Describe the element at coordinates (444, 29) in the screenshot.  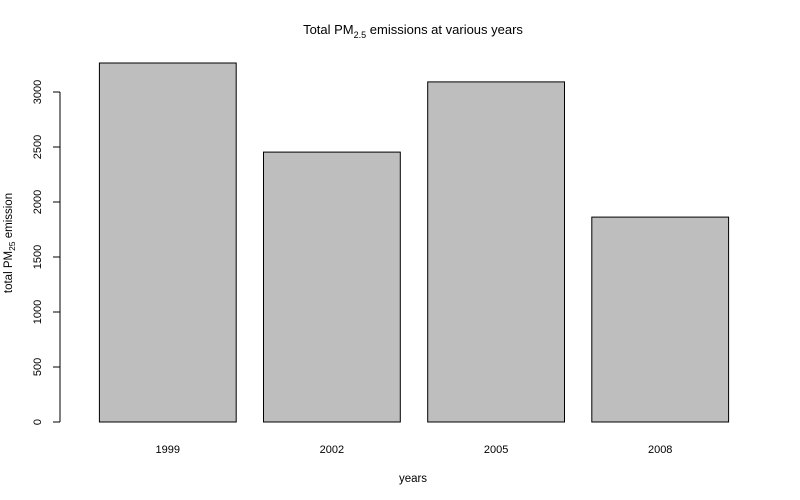
I see `chart-title-rest: emissions at various years` at that location.